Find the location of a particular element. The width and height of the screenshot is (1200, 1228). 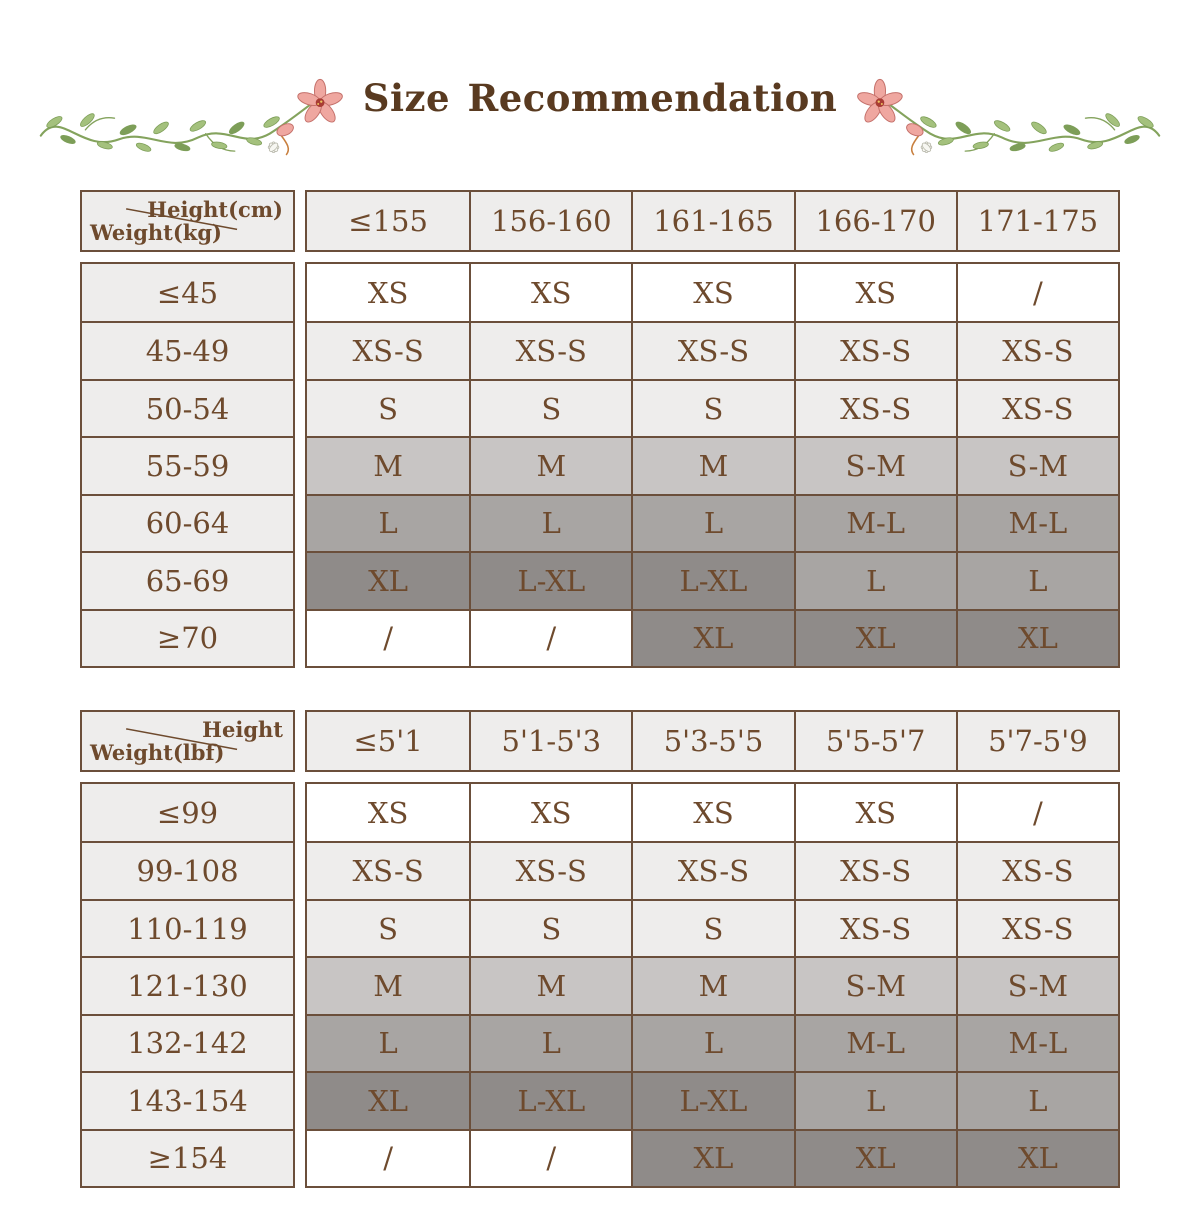

weight-row-label: 65-69 is located at coordinates (187, 579).